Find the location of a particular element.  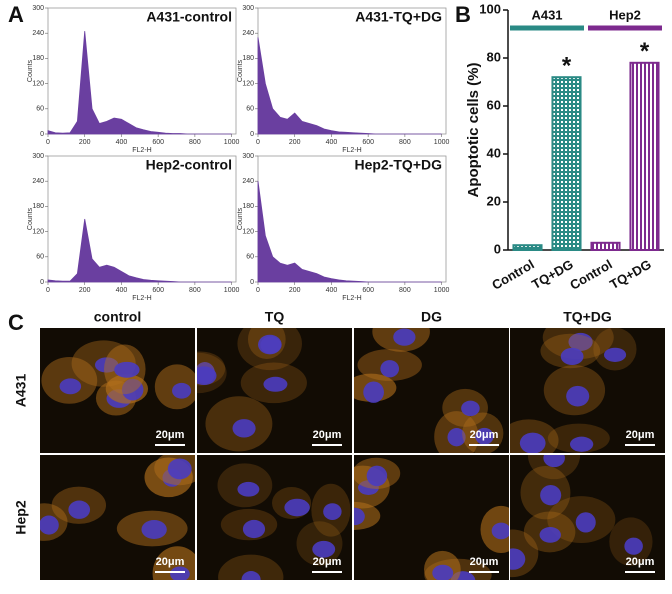

y-tick-label: 120 is located at coordinates (248, 231).